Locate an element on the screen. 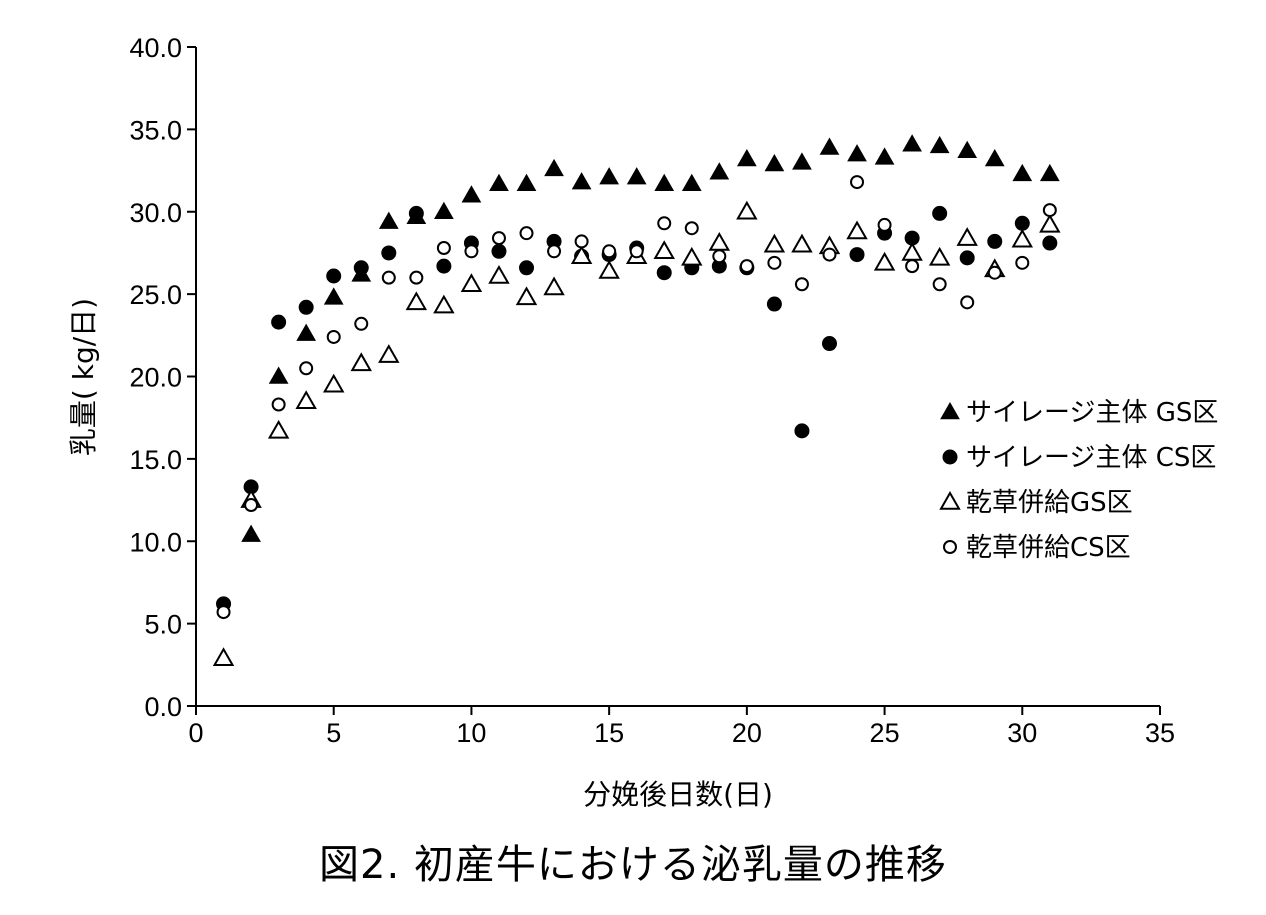 This screenshot has height=915, width=1266. x-tick-label: 10 is located at coordinates (471, 733).